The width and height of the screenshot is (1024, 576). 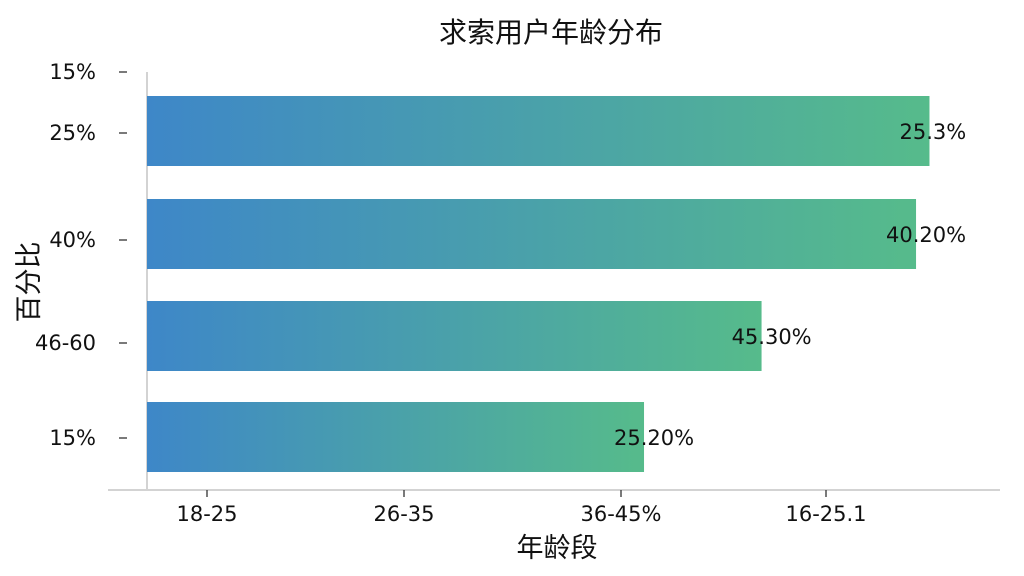 What do you see at coordinates (621, 514) in the screenshot?
I see `x-tick-label: 36-45%` at bounding box center [621, 514].